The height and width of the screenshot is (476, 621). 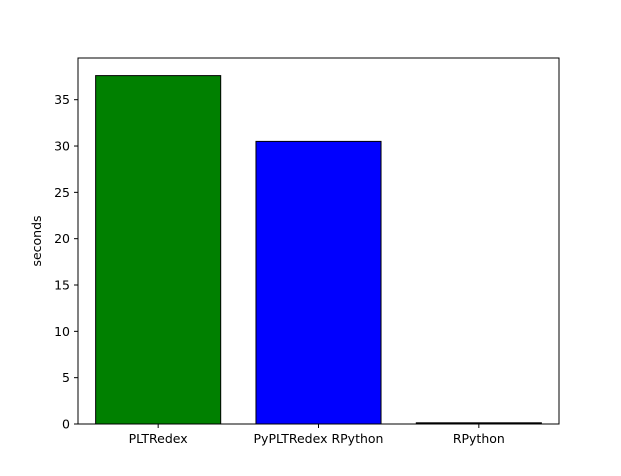 What do you see at coordinates (66, 262) in the screenshot?
I see `y-axis-ticks: 0 5 10 15 20 25 30 35` at bounding box center [66, 262].